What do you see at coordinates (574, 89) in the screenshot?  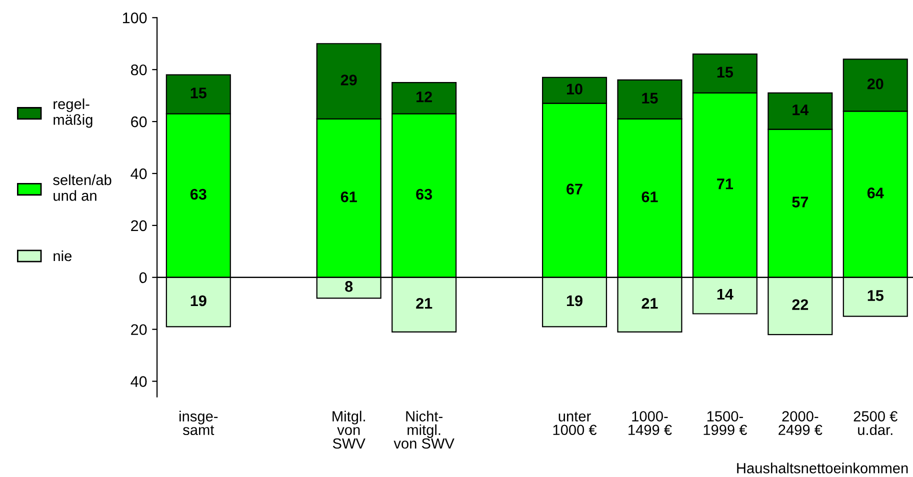 I see `data-label: 10` at bounding box center [574, 89].